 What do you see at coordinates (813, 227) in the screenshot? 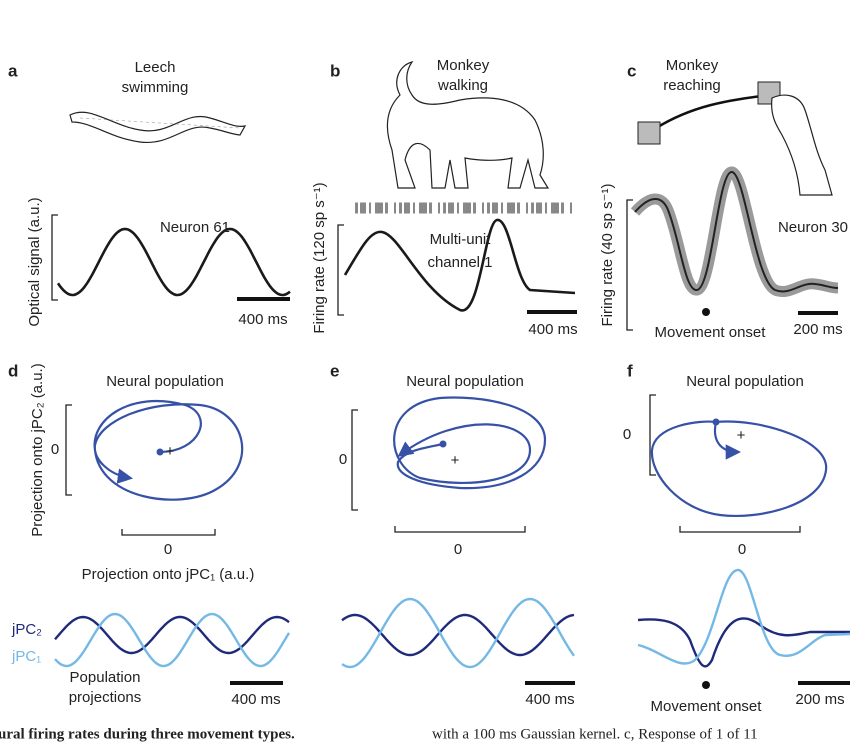
I see `trace-label: Neuron 30` at bounding box center [813, 227].